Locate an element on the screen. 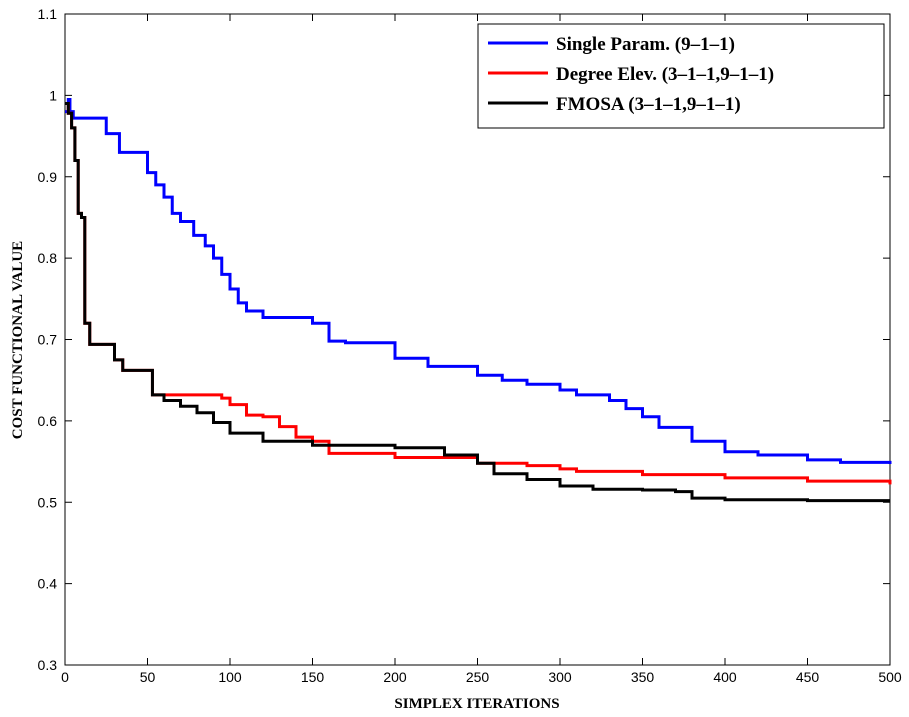 The image size is (909, 717). x-tick-label-6: 300 is located at coordinates (560, 677).